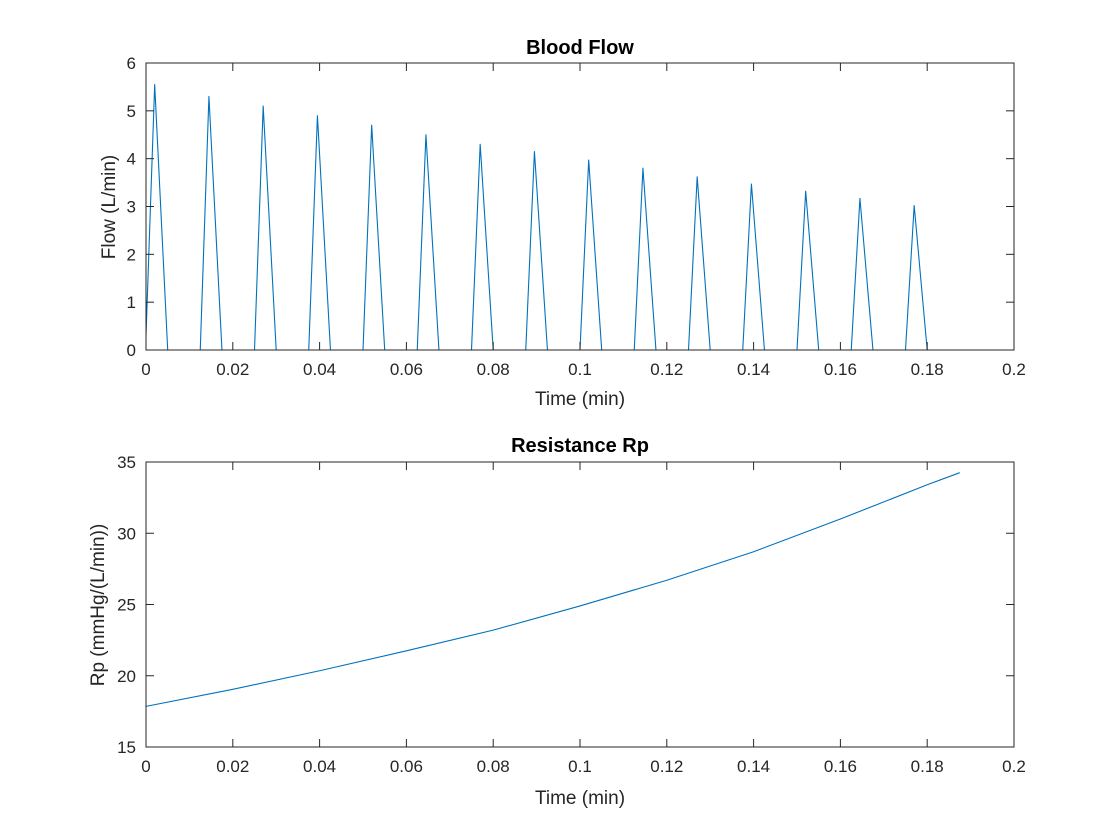  Describe the element at coordinates (131, 254) in the screenshot. I see `y-tick-label: 2` at that location.